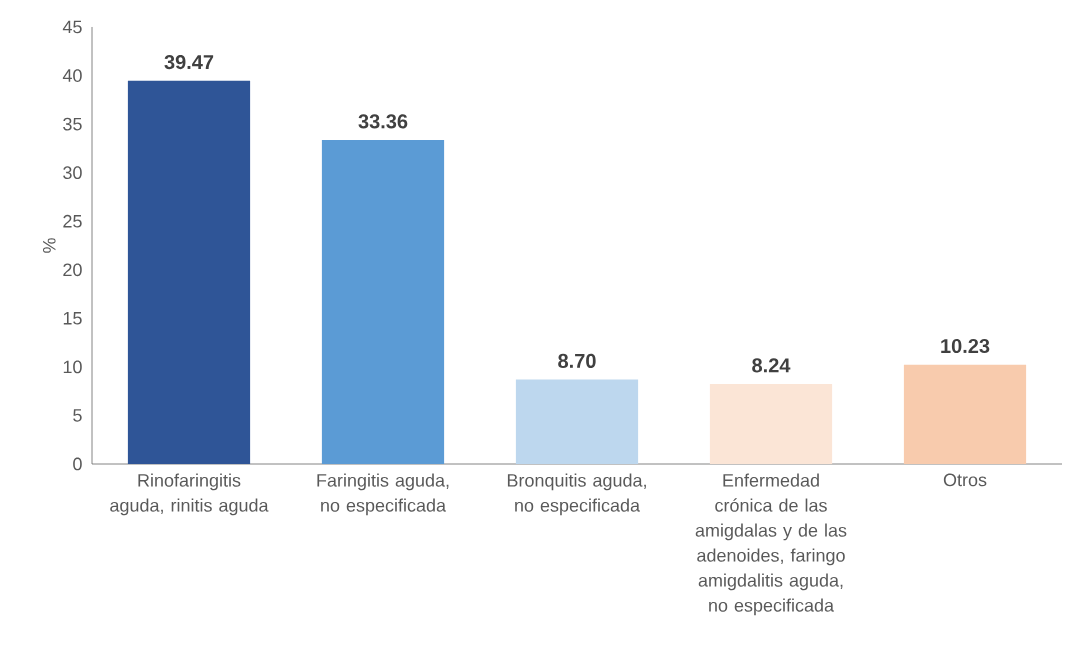  Describe the element at coordinates (576, 494) in the screenshot. I see `x-tick-label: Bronquitis aguda, no especificada` at that location.